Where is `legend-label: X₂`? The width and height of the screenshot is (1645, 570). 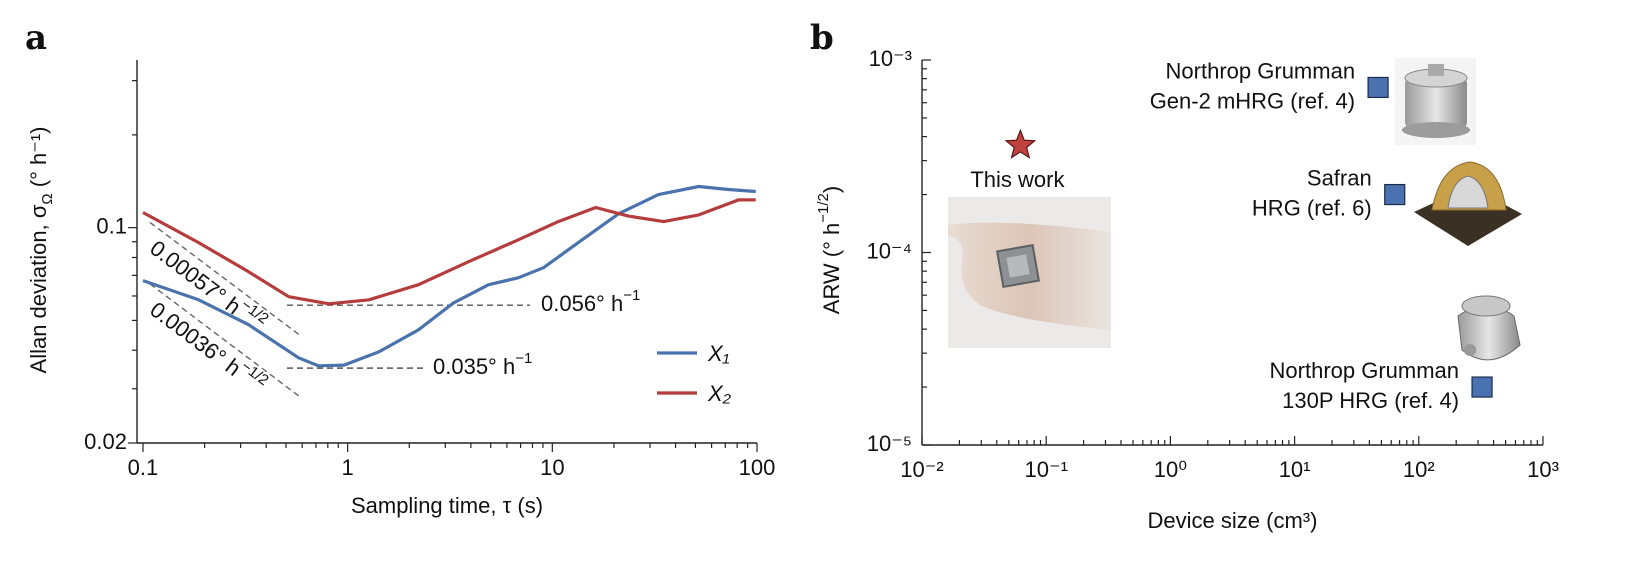
legend-label: X₂ is located at coordinates (719, 393).